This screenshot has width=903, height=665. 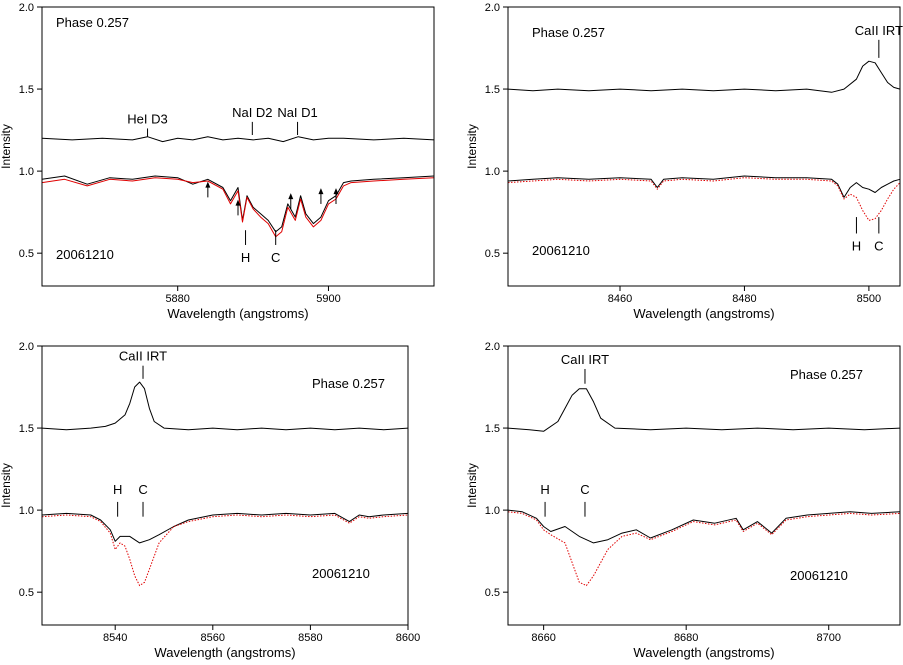 I want to click on chart-3-series-2-synthetic, so click(x=704, y=549).